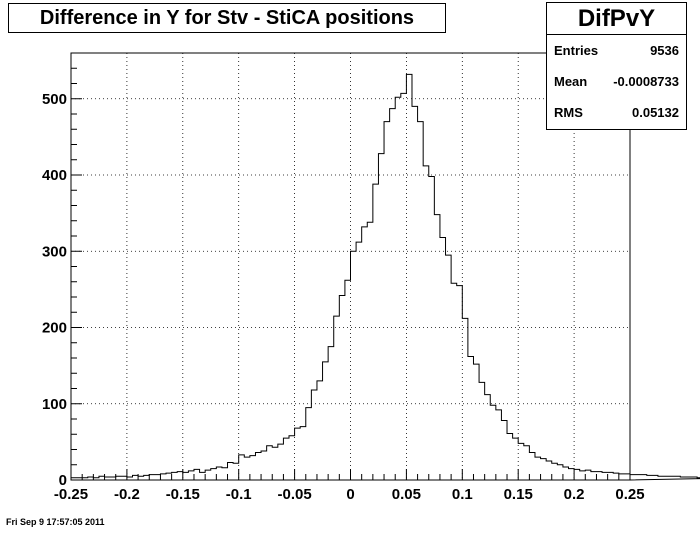 This screenshot has height=533, width=700. Describe the element at coordinates (616, 19) in the screenshot. I see `stats-histogram-name: DifPvY` at that location.